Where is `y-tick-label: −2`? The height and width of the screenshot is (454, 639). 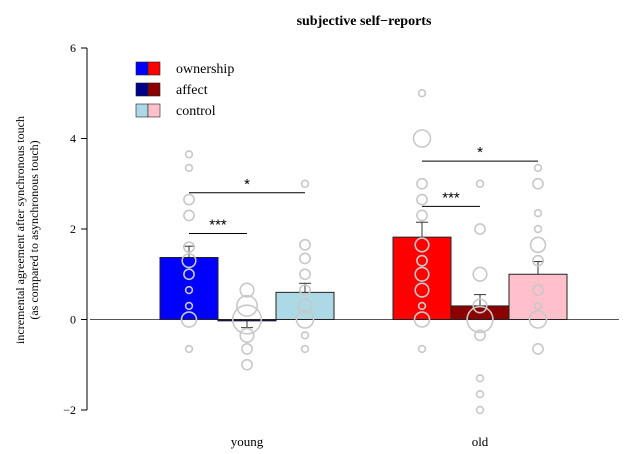
y-tick-label: −2 is located at coordinates (69, 410).